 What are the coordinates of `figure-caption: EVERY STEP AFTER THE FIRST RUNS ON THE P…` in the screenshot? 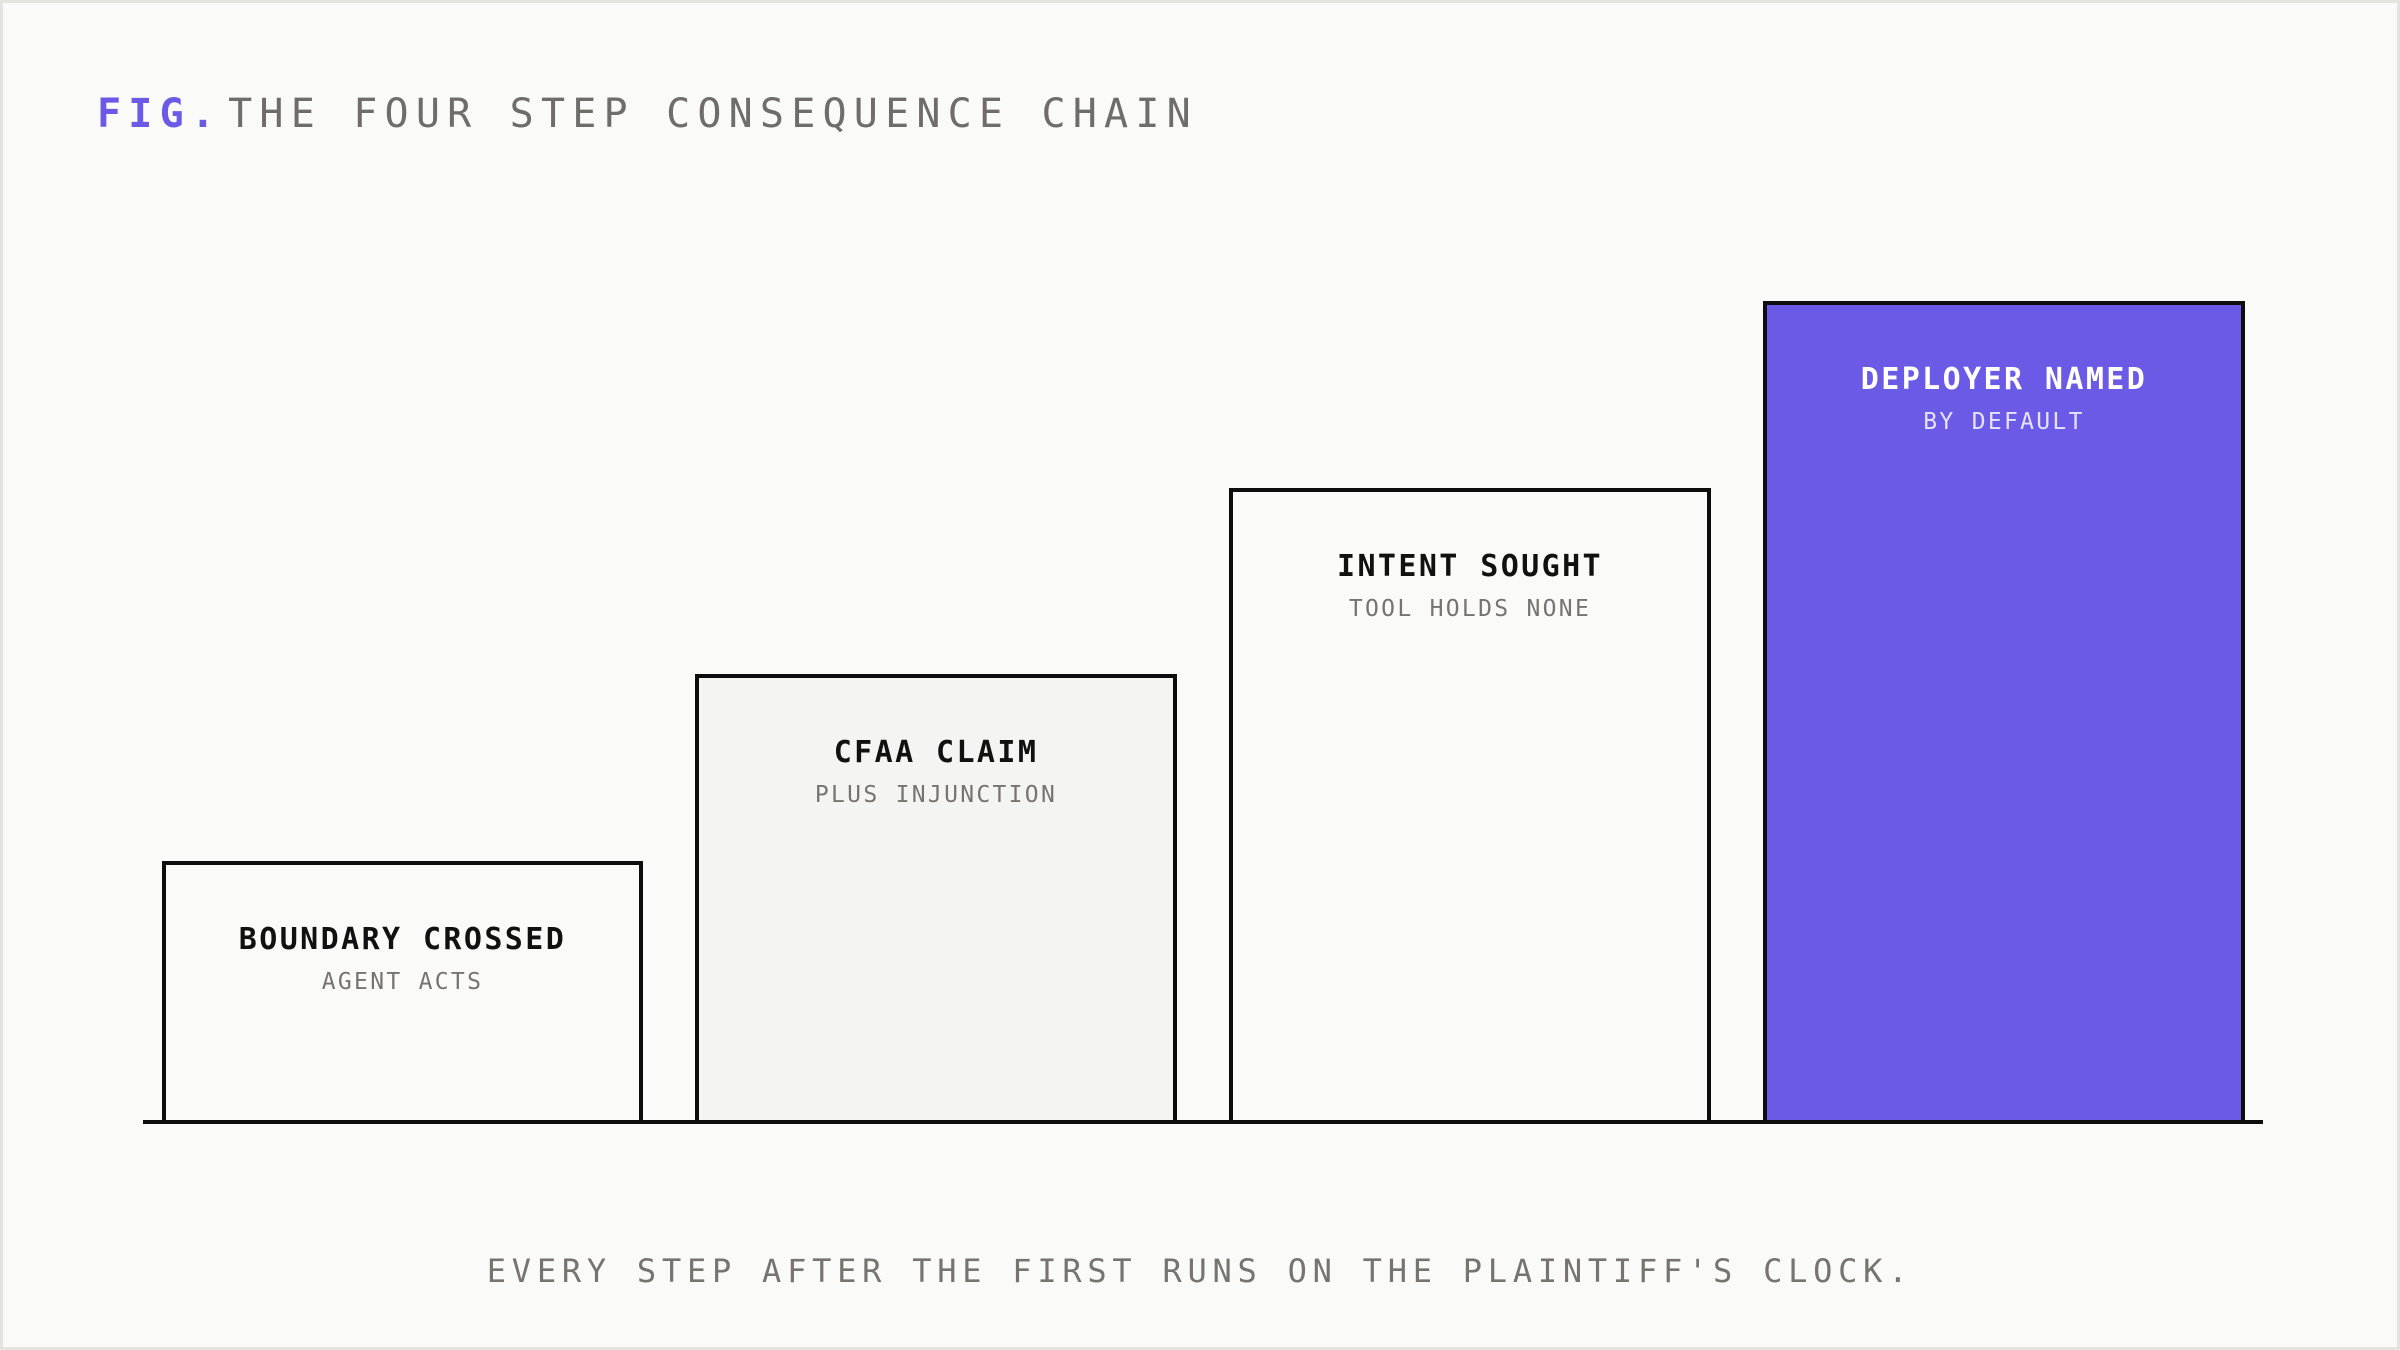 It's located at (1200, 1271).